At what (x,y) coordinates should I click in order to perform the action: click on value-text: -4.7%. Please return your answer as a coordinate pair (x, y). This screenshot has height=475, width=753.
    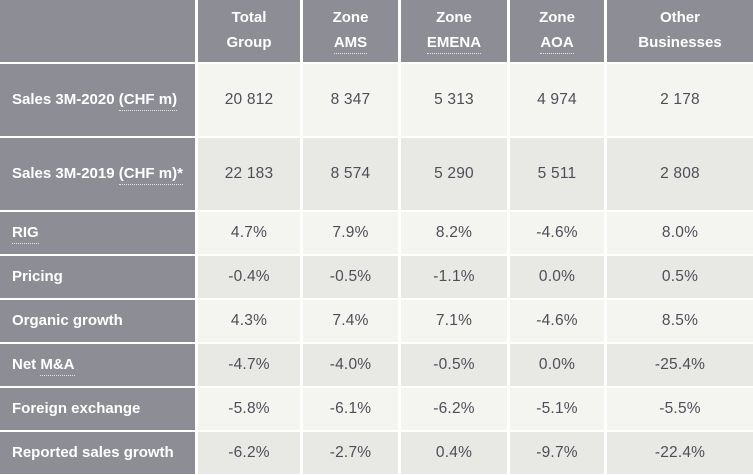
    Looking at the image, I should click on (249, 364).